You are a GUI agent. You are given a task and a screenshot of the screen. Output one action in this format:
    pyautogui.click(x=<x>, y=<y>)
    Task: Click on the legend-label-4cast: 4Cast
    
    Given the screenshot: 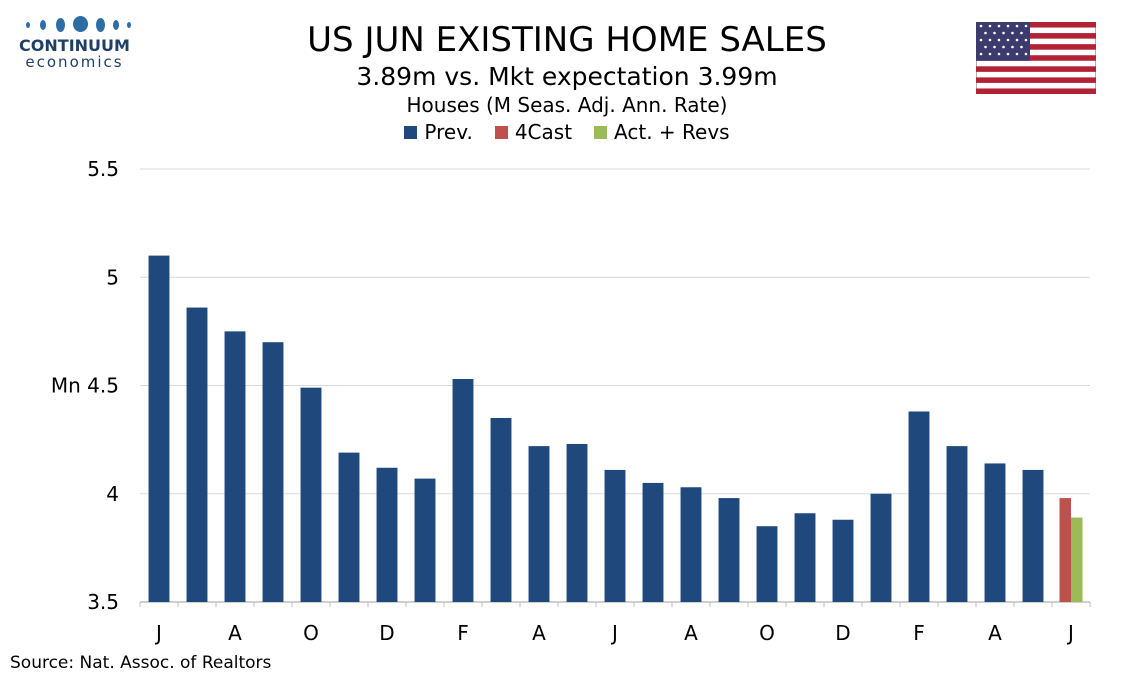 What is the action you would take?
    pyautogui.click(x=543, y=132)
    